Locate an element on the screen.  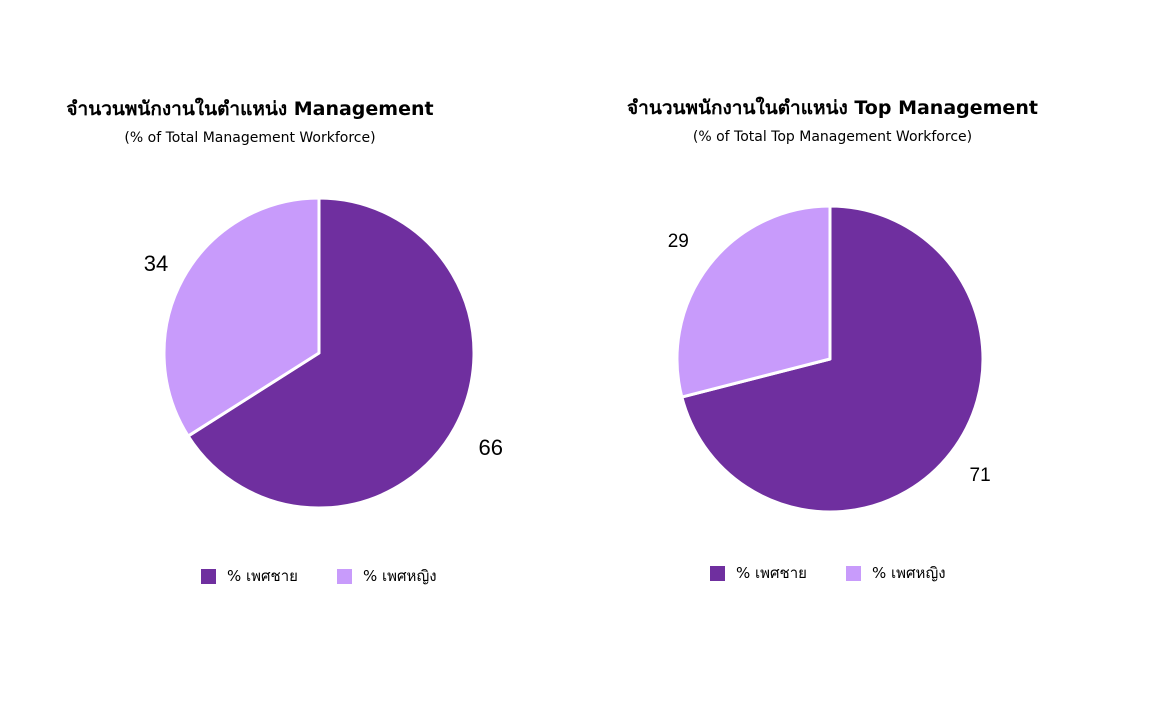
chart-subtitle: (% of Total Top Management Workforce) is located at coordinates (832, 137).